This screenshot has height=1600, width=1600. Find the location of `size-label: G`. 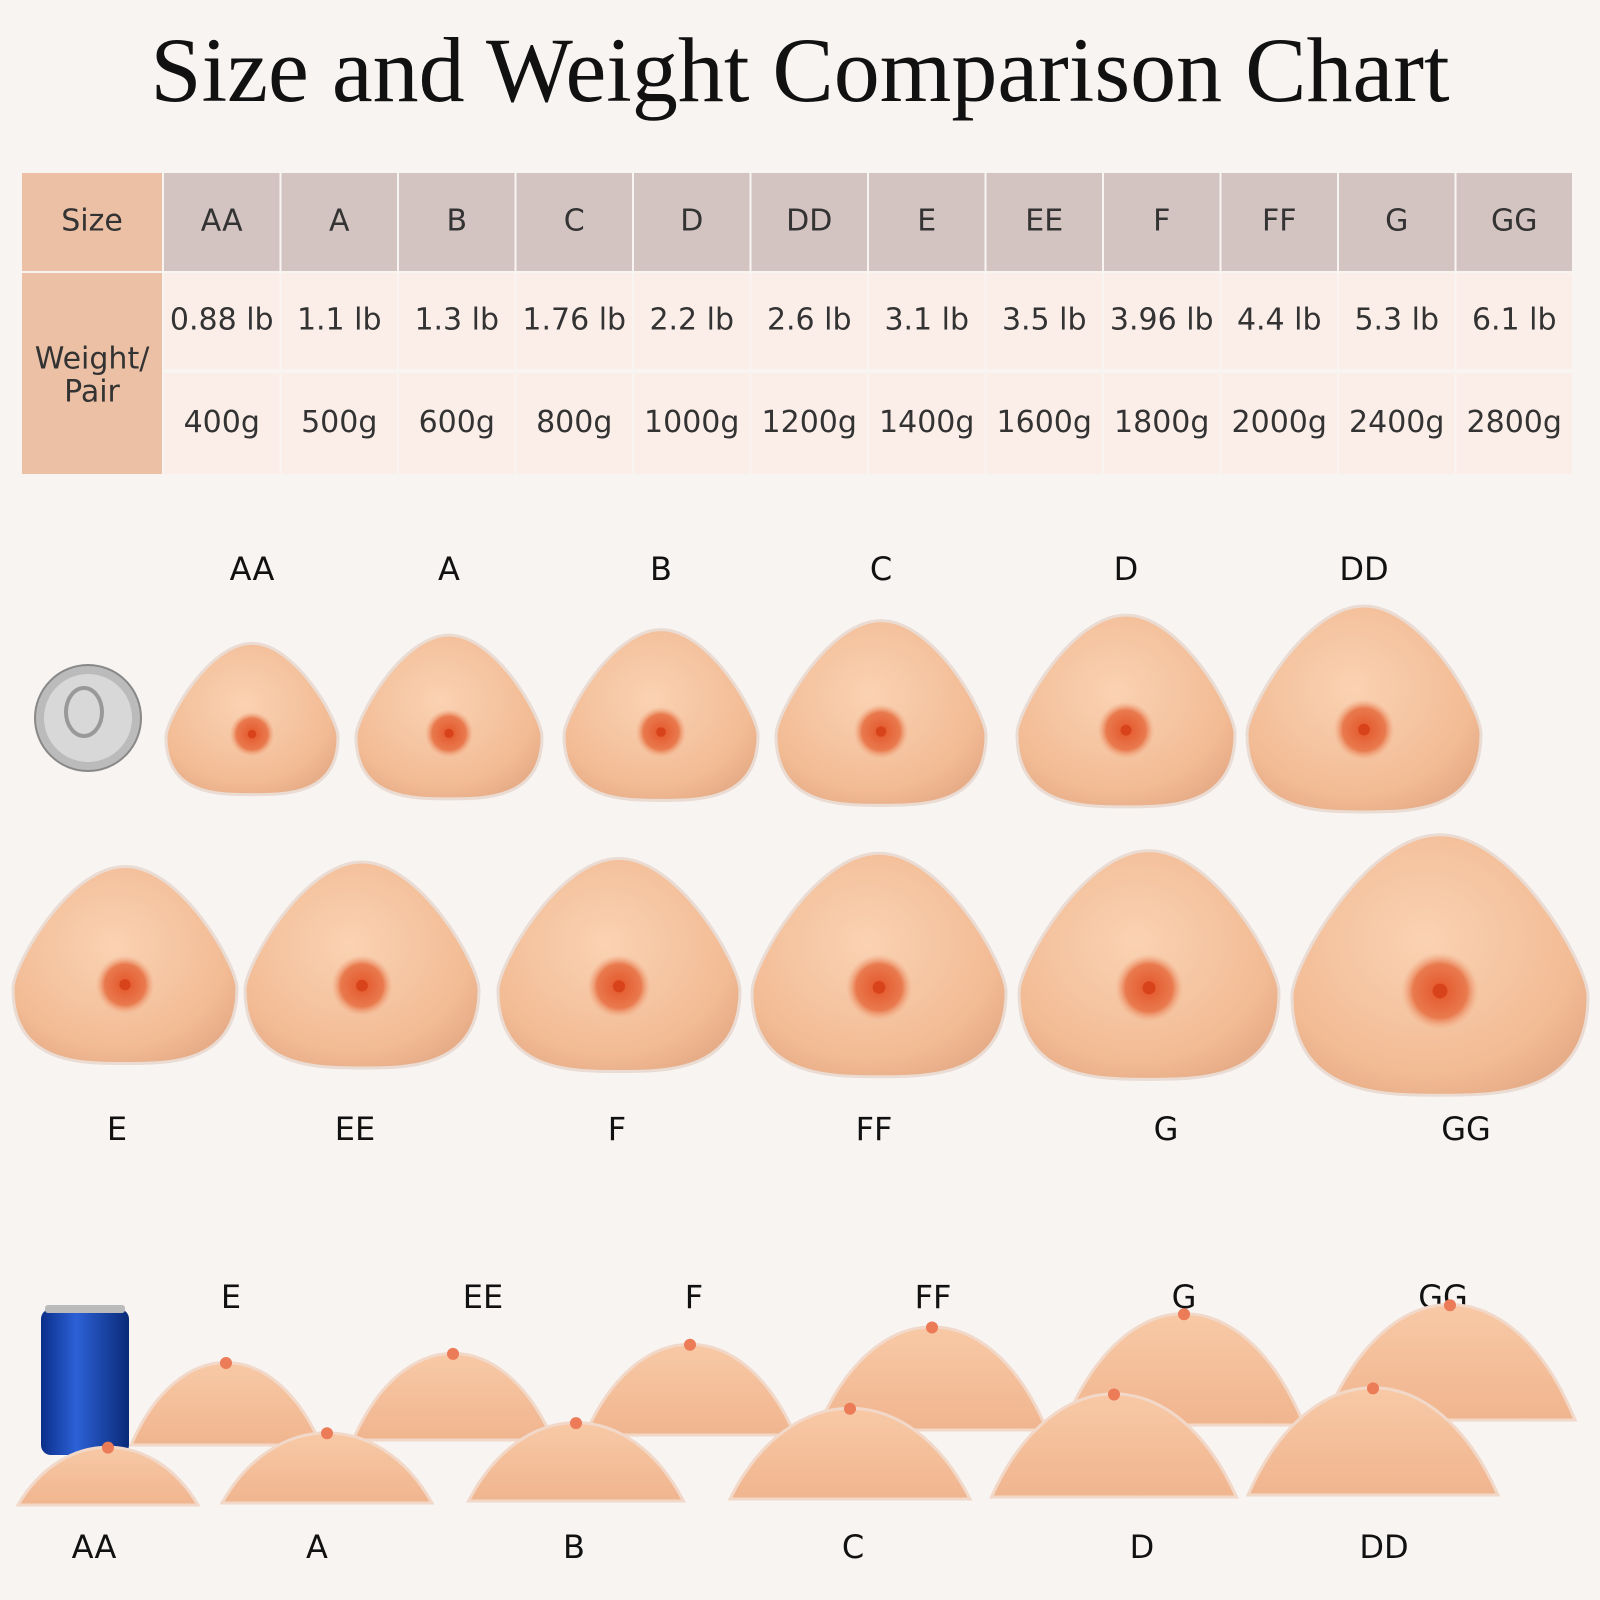

size-label: G is located at coordinates (1166, 1129).